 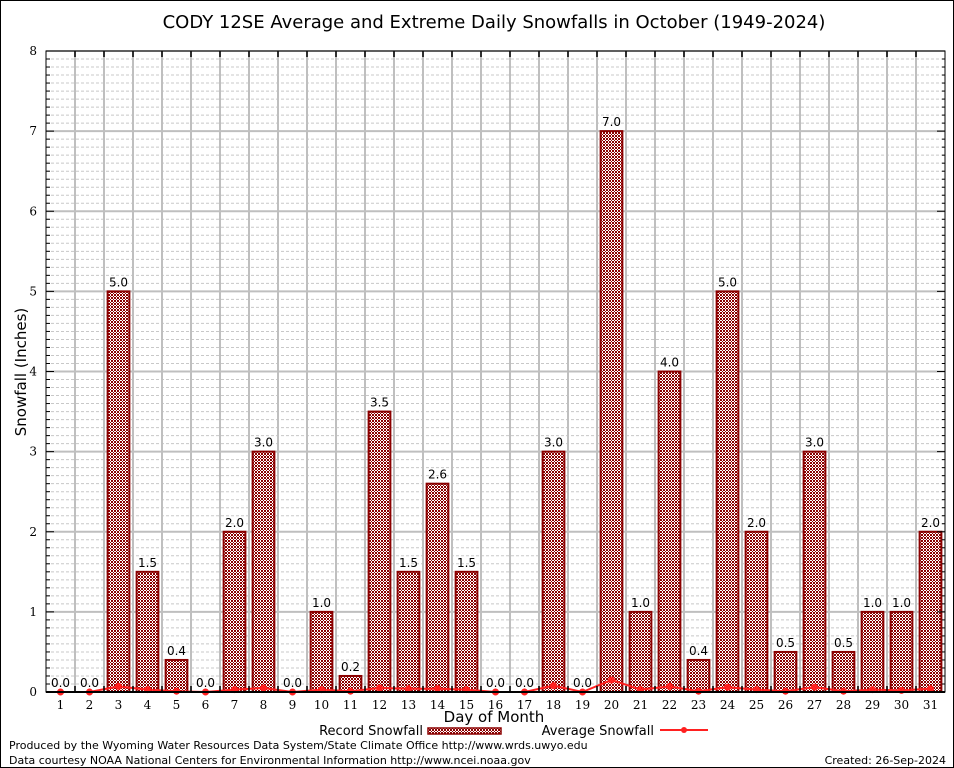 What do you see at coordinates (438, 705) in the screenshot?
I see `x-tick-label: 14` at bounding box center [438, 705].